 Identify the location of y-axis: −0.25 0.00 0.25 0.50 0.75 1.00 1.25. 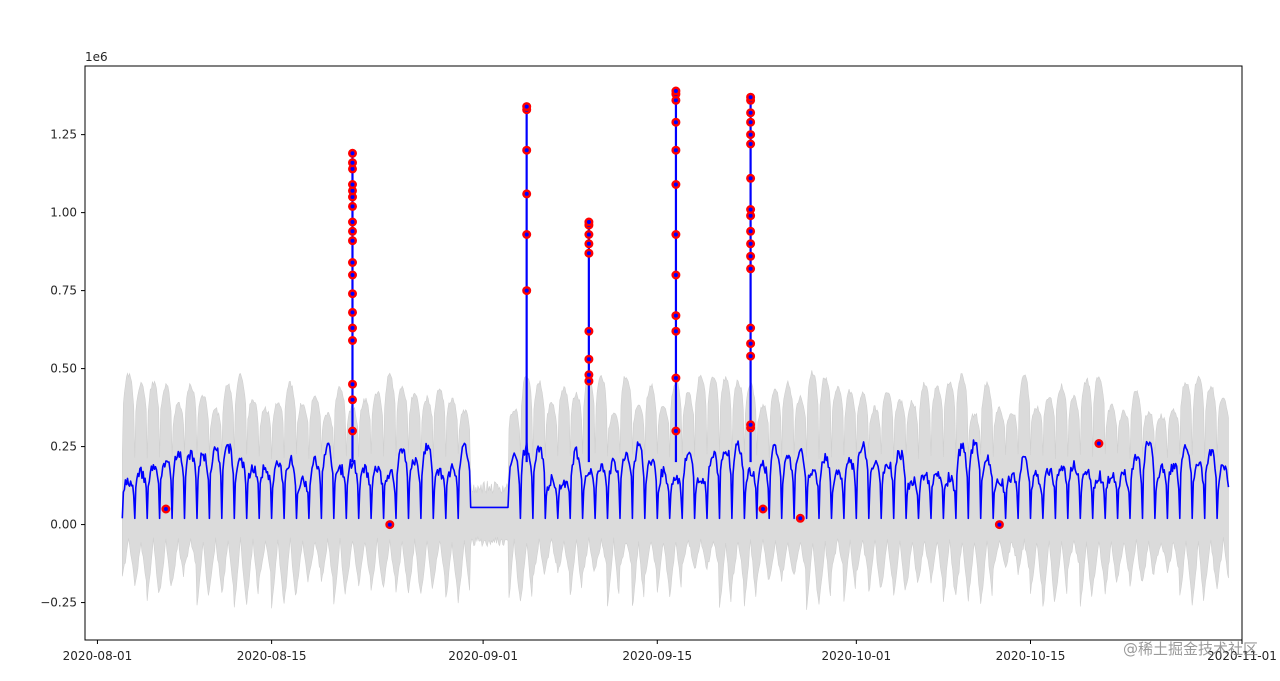
(62, 369).